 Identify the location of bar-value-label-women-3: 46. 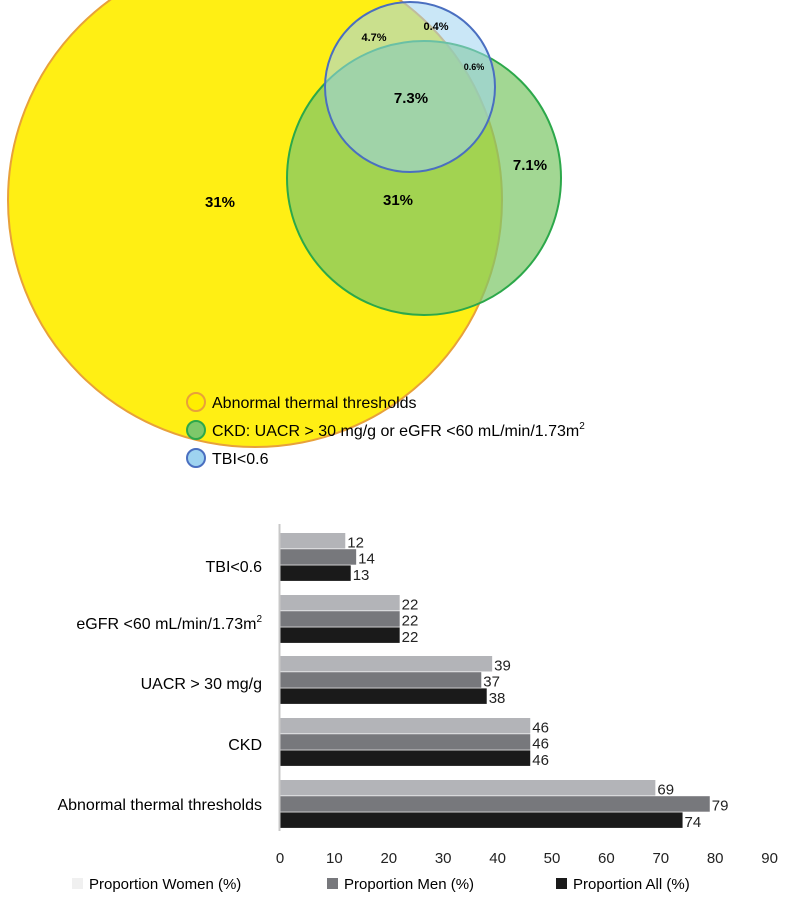
(540, 728).